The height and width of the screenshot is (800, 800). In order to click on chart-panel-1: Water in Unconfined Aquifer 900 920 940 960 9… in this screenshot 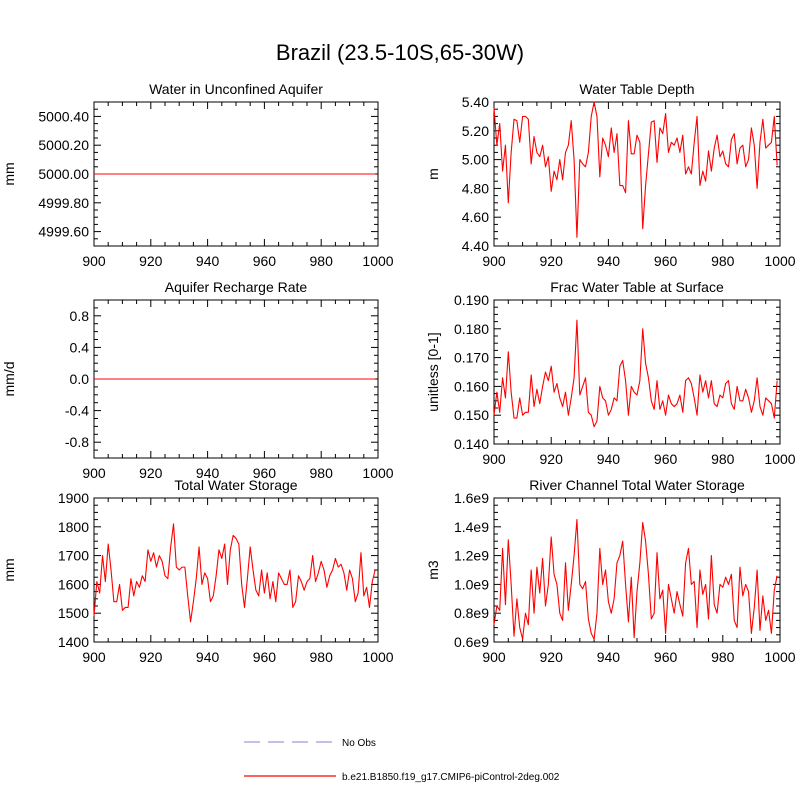, I will do `click(197, 175)`.